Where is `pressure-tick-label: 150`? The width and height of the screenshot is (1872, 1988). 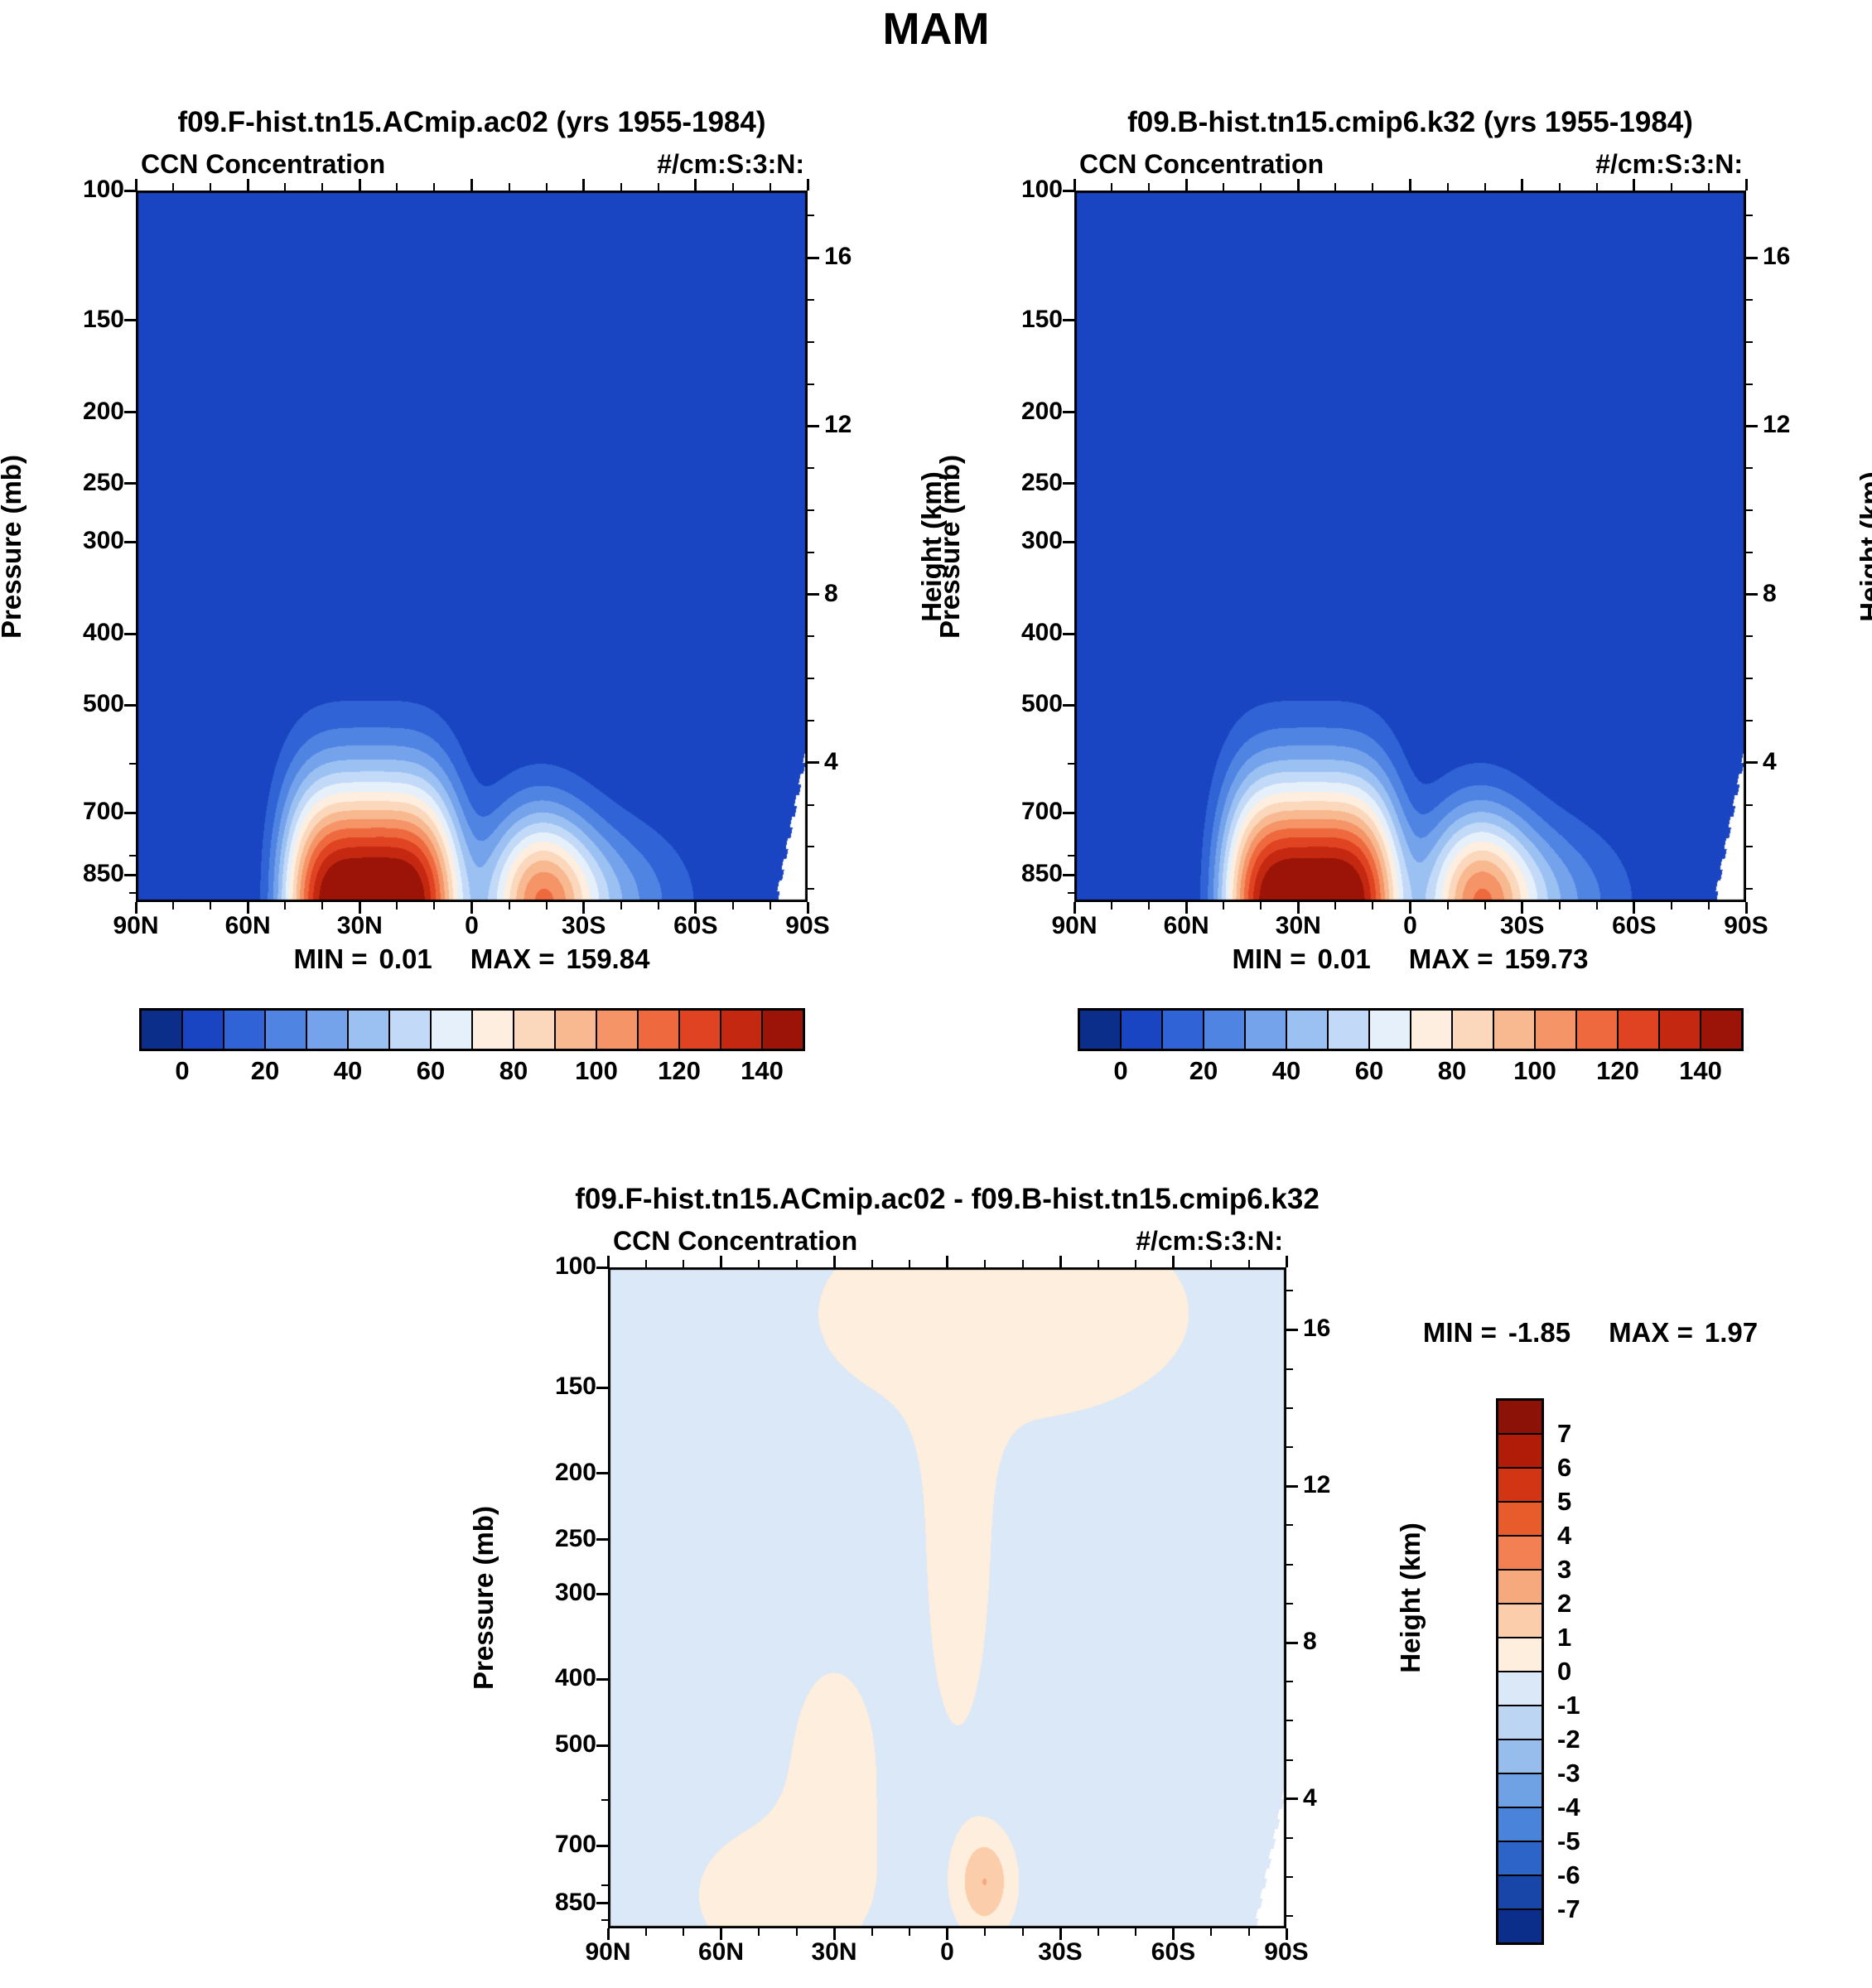
pressure-tick-label: 150 is located at coordinates (103, 319).